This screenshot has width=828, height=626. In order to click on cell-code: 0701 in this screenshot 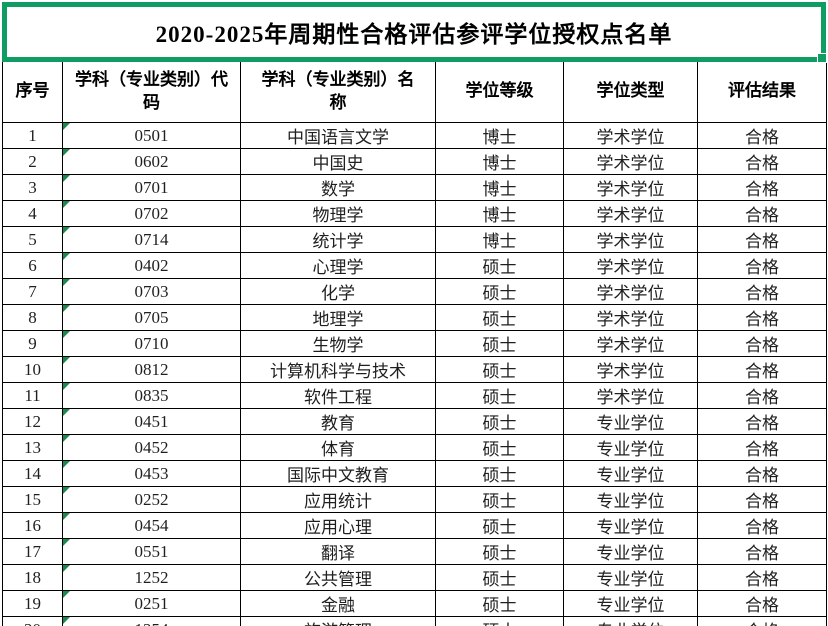, I will do `click(151, 187)`.